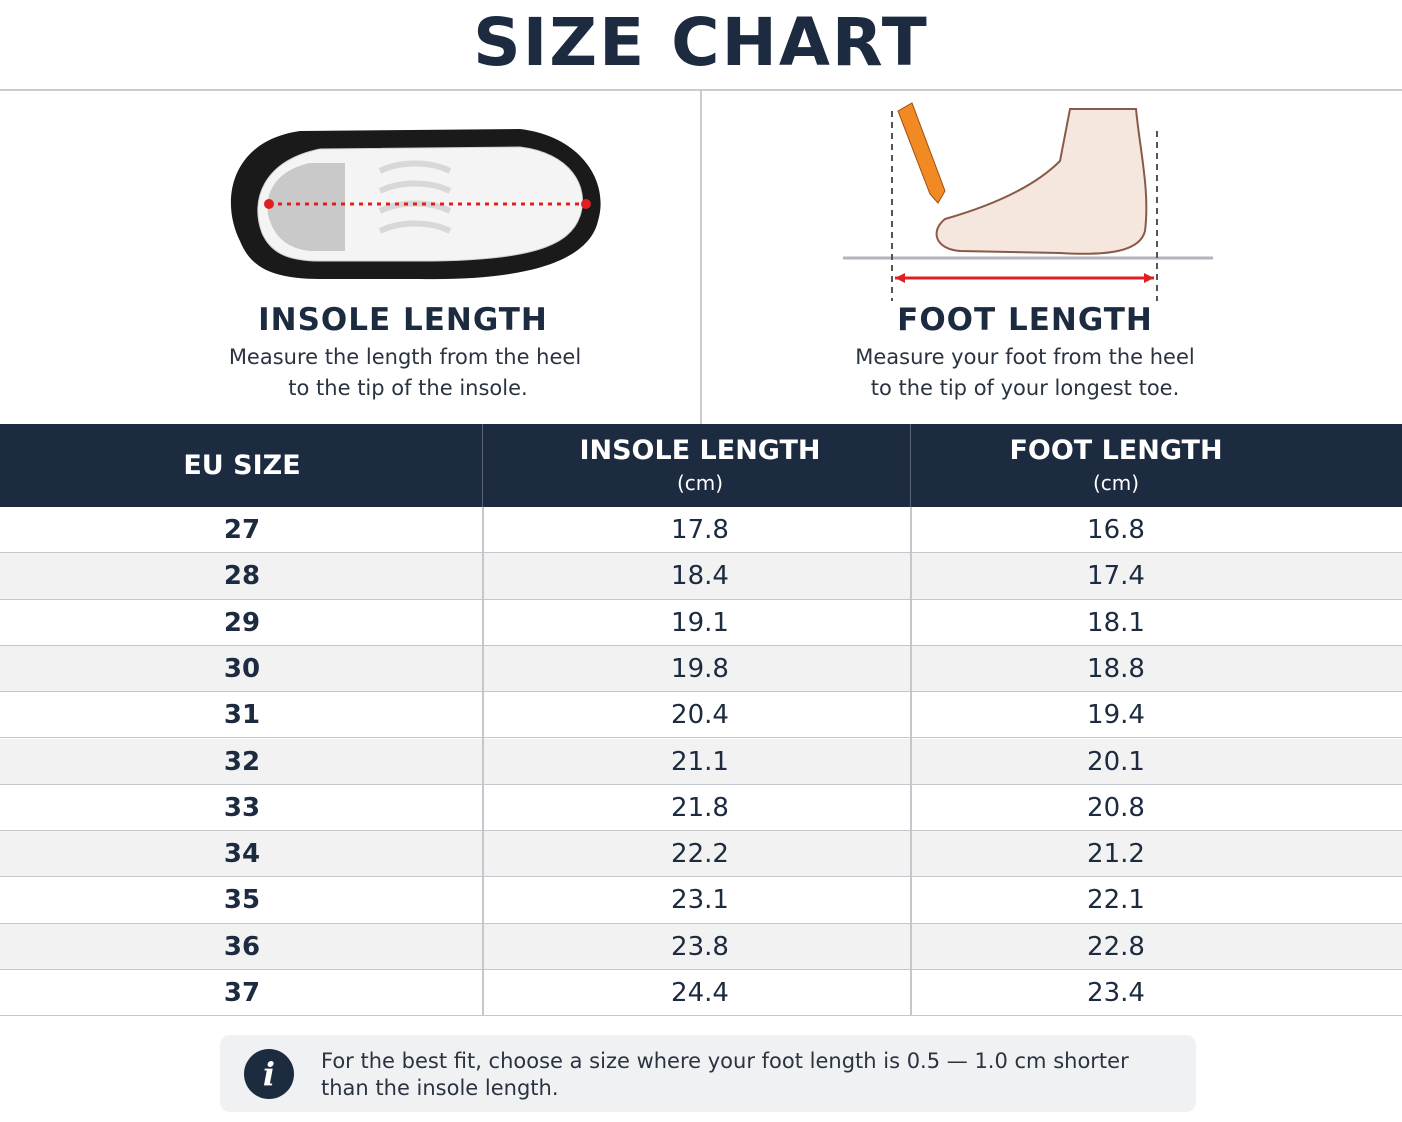 The height and width of the screenshot is (1122, 1402). What do you see at coordinates (440, 1088) in the screenshot?
I see `note-text: than the insole length.` at bounding box center [440, 1088].